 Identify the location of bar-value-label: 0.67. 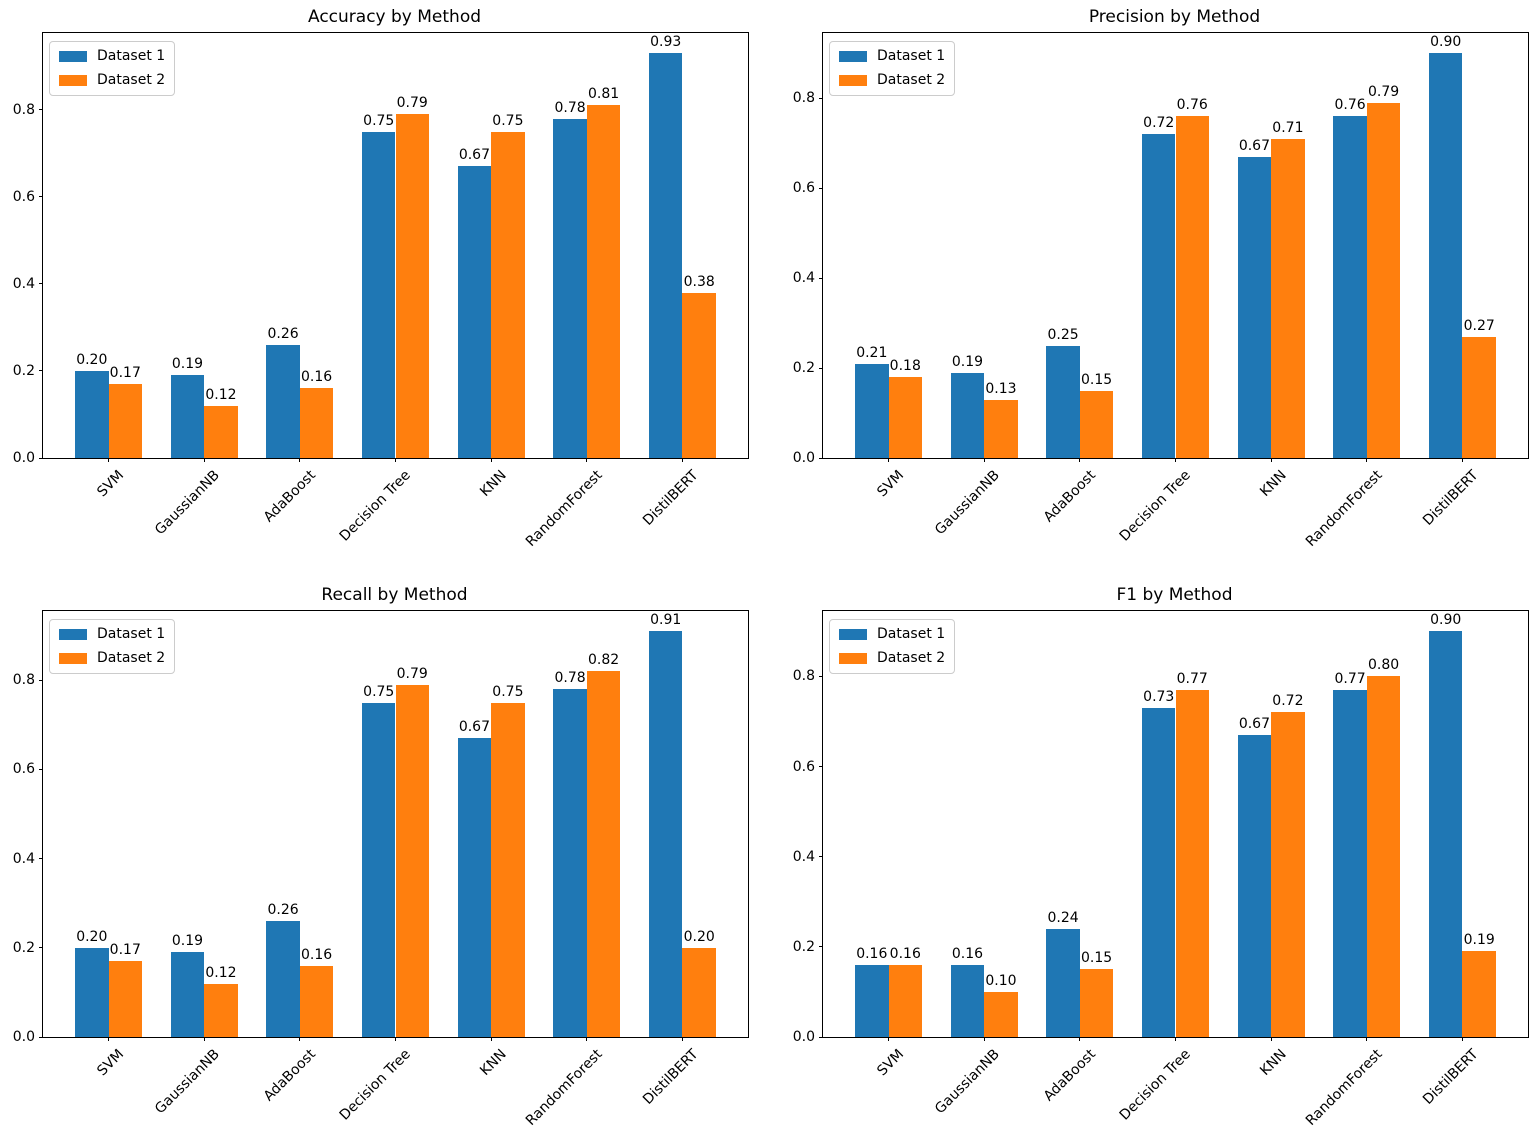
(474, 155).